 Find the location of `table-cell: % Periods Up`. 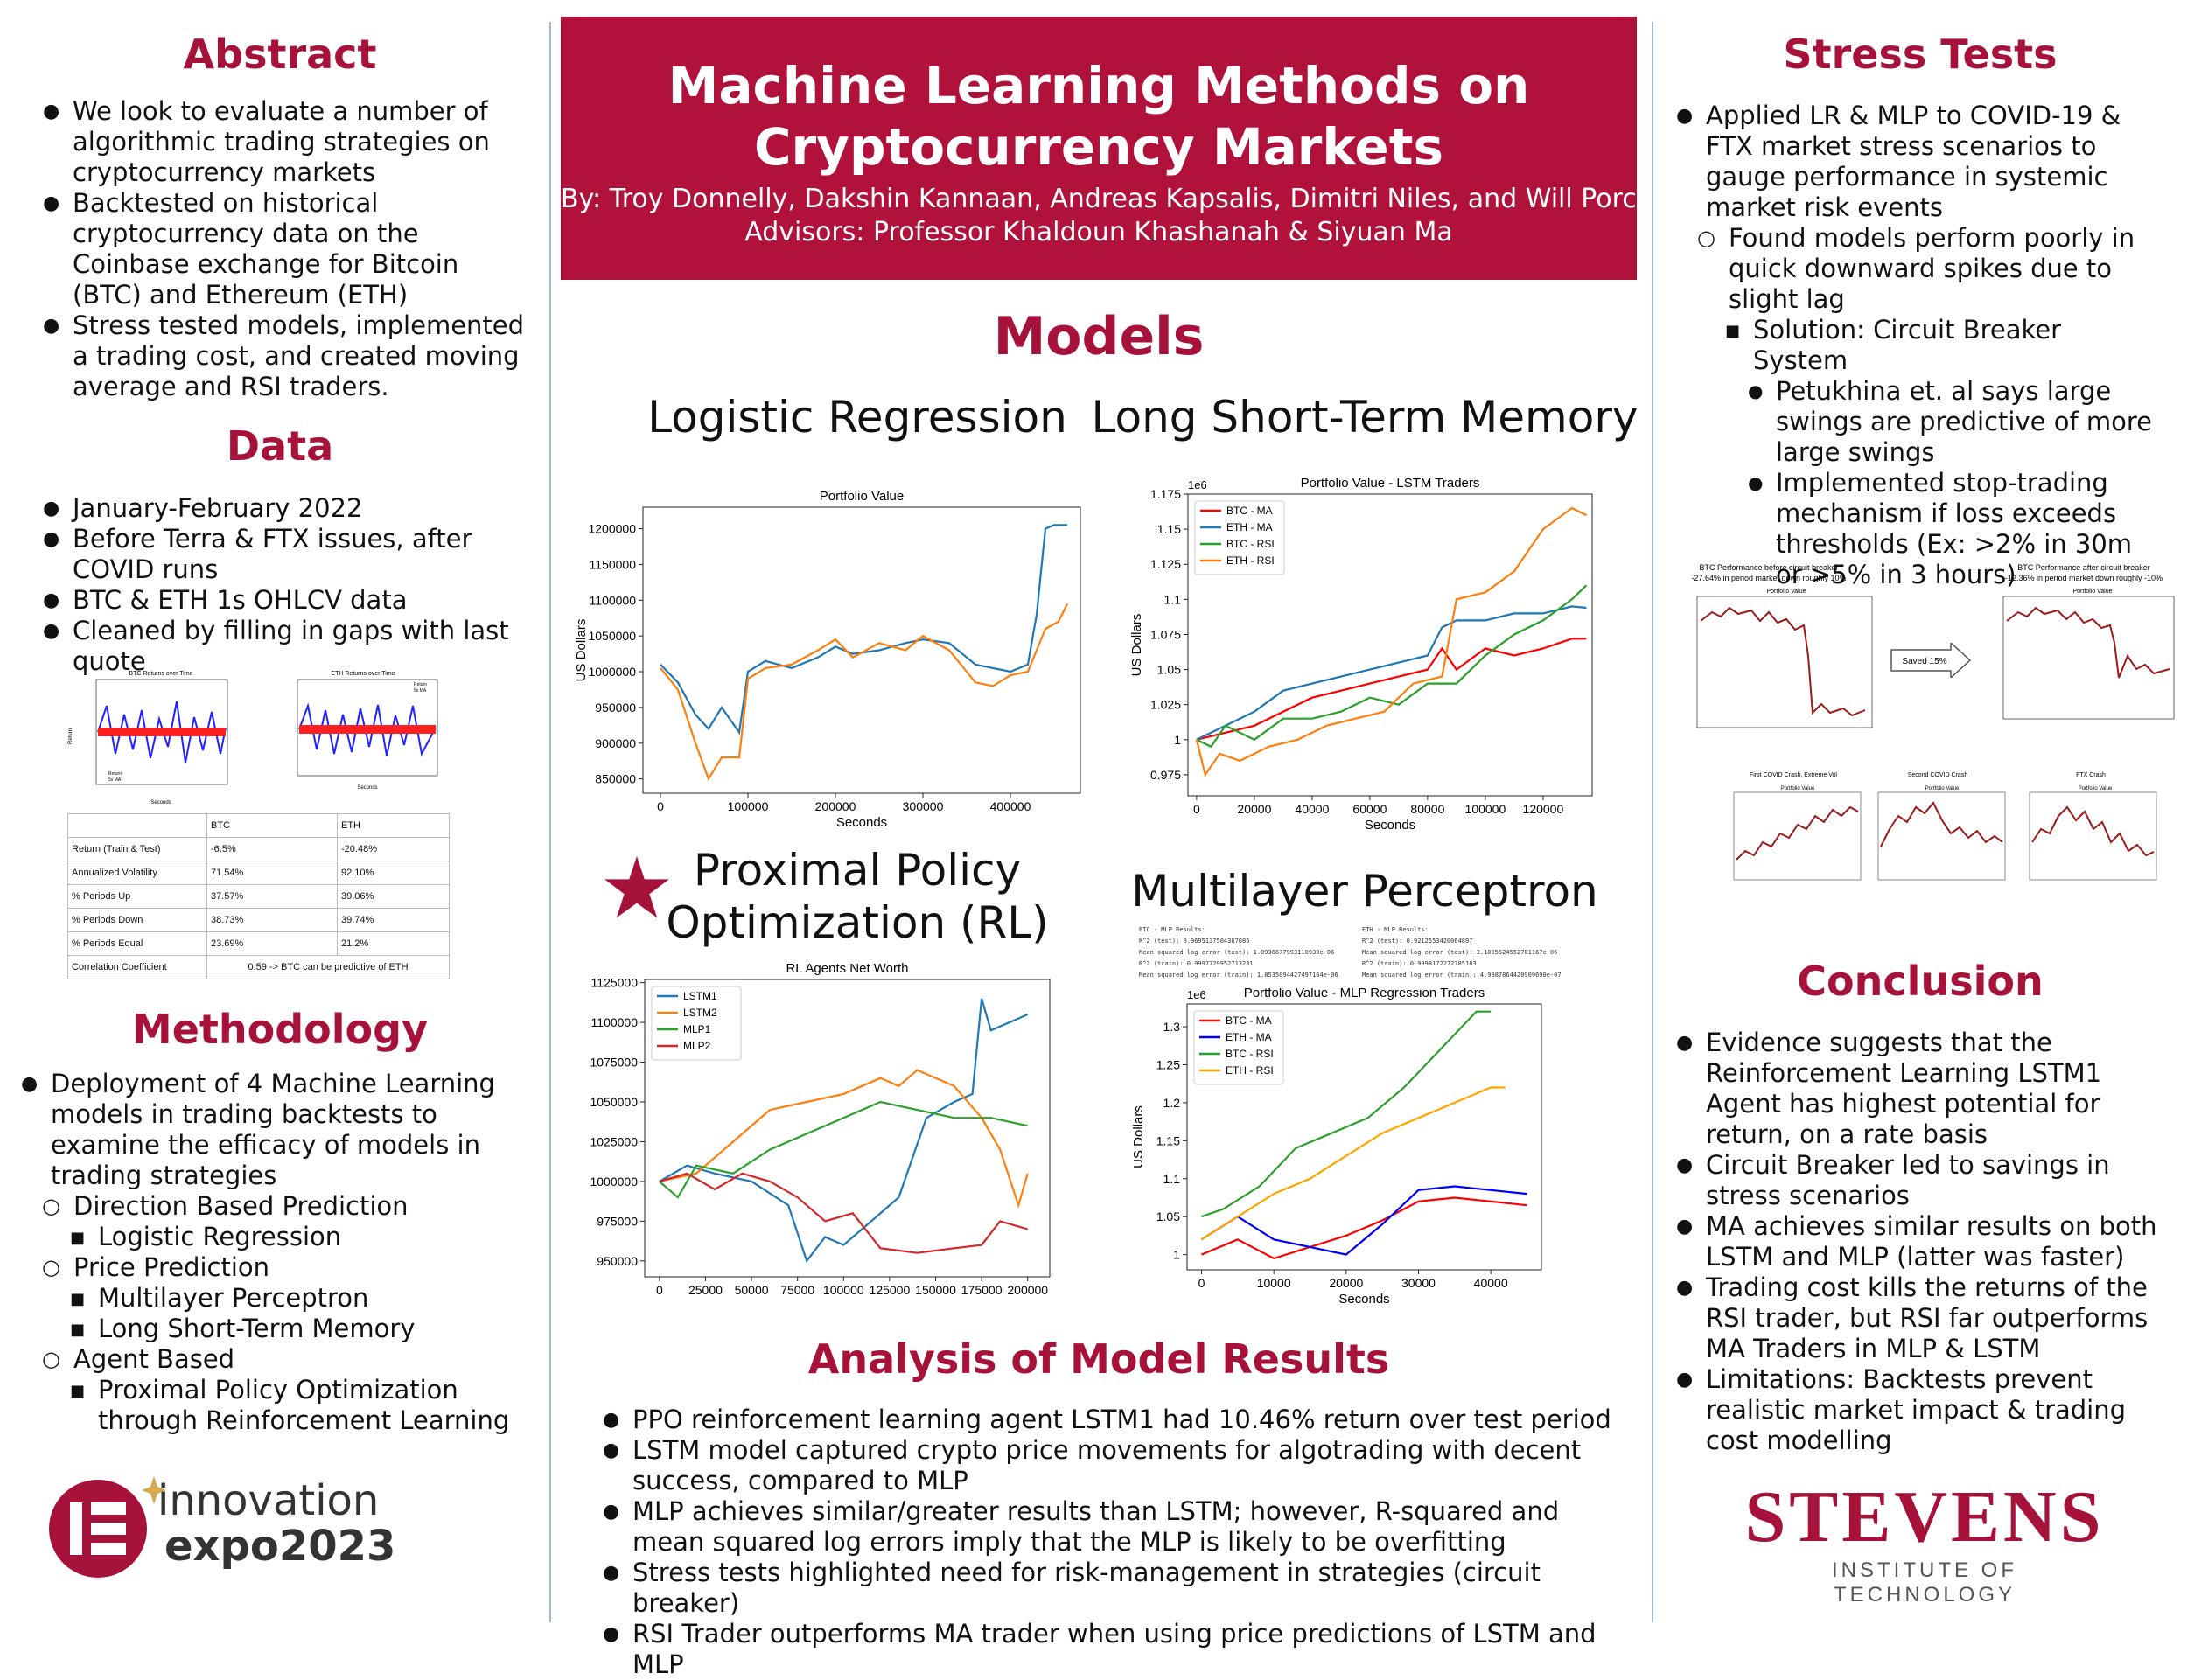

table-cell: % Periods Up is located at coordinates (137, 896).